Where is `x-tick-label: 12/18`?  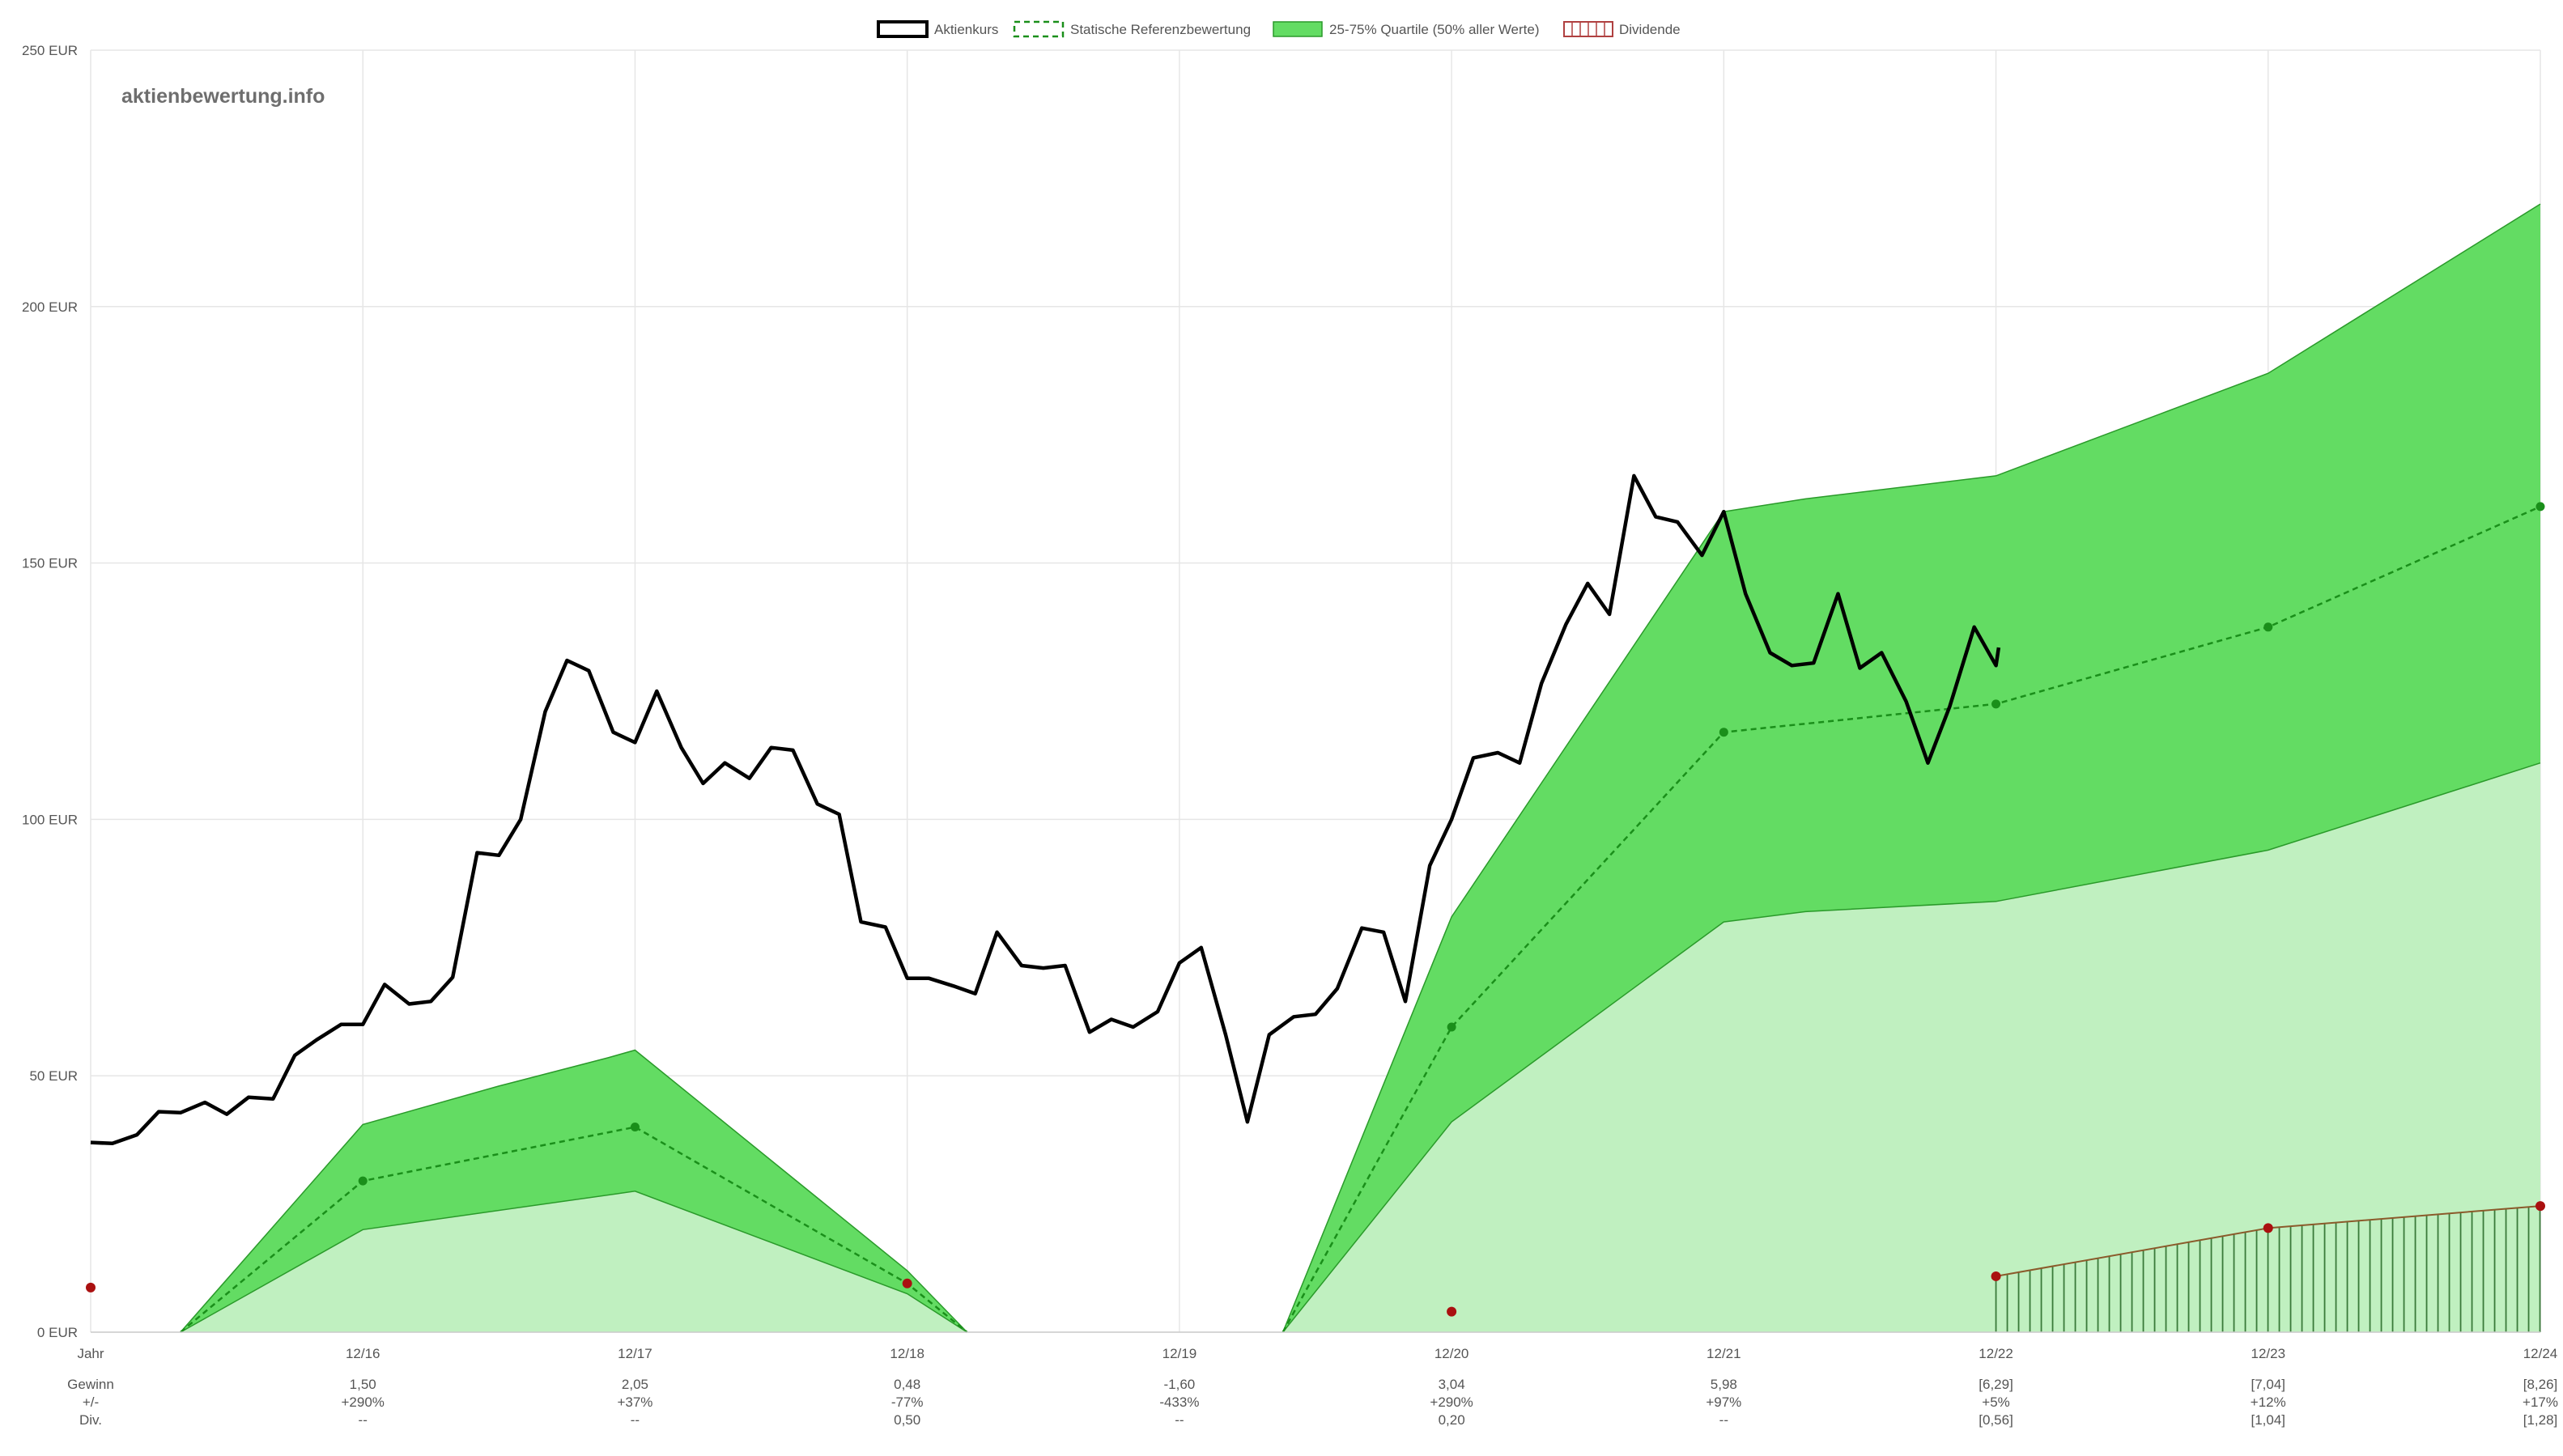 x-tick-label: 12/18 is located at coordinates (907, 1353).